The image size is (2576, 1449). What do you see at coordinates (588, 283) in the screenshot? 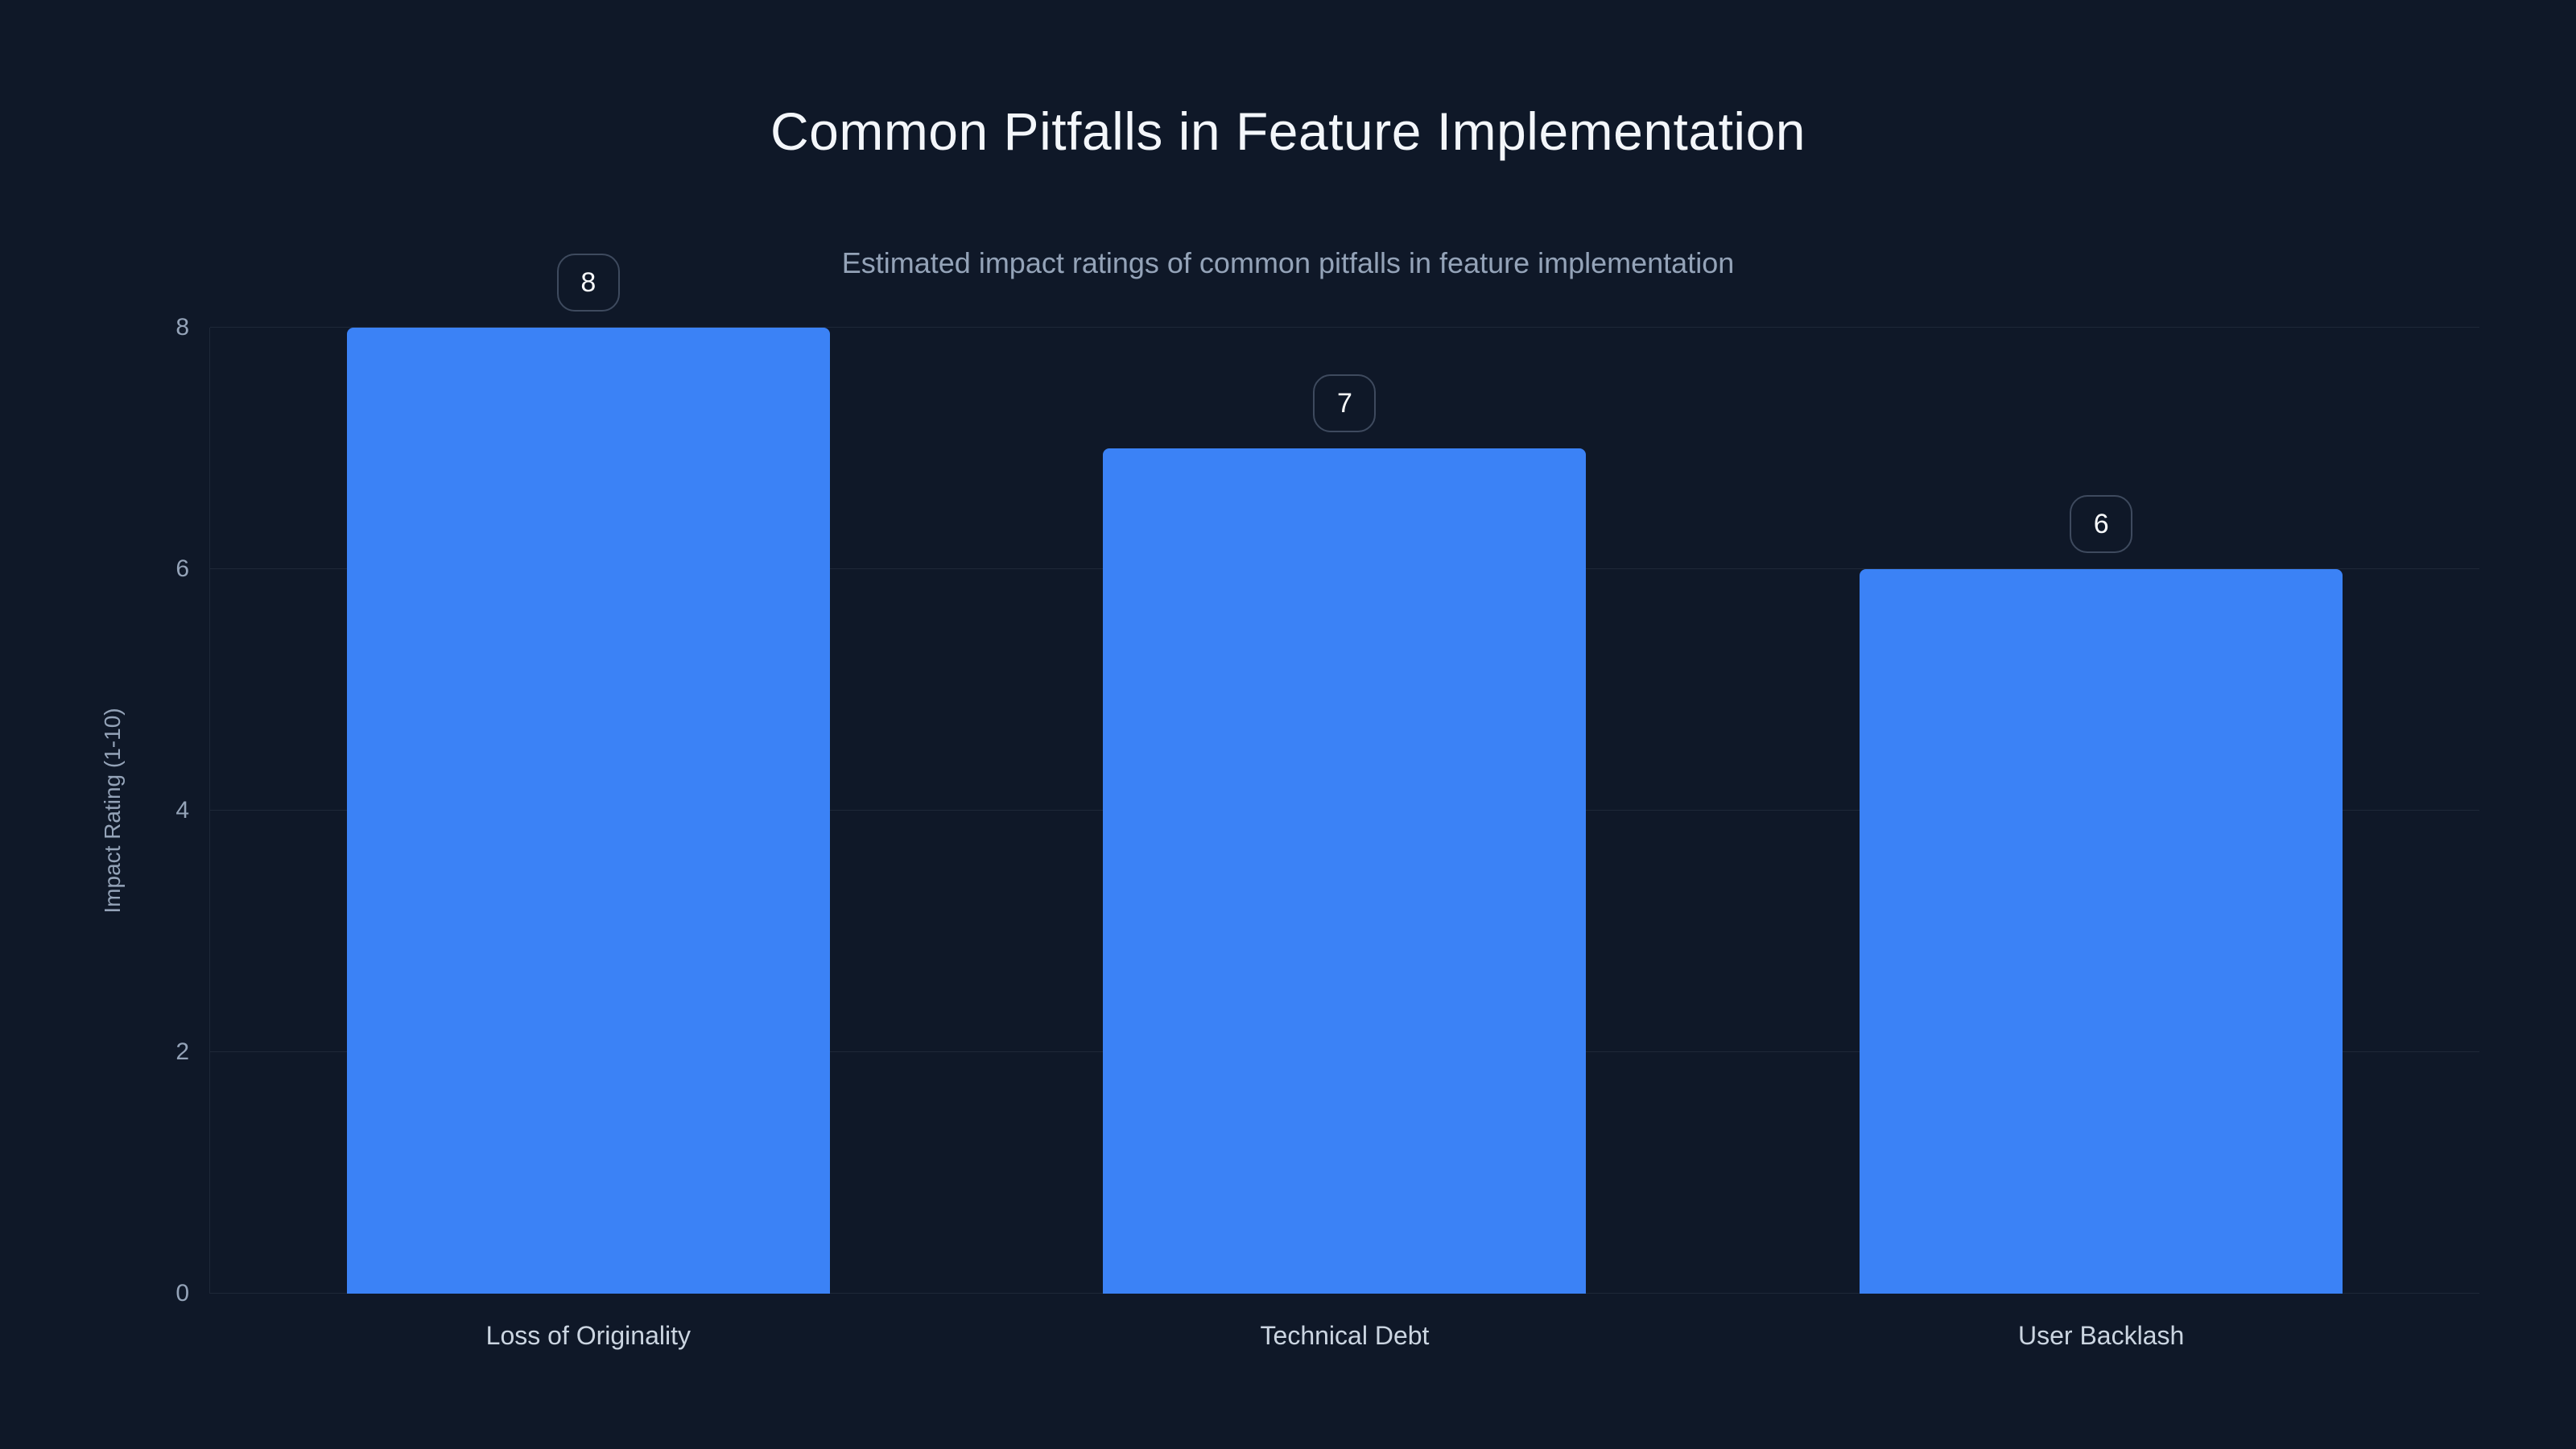
I see `value-badge: 8` at bounding box center [588, 283].